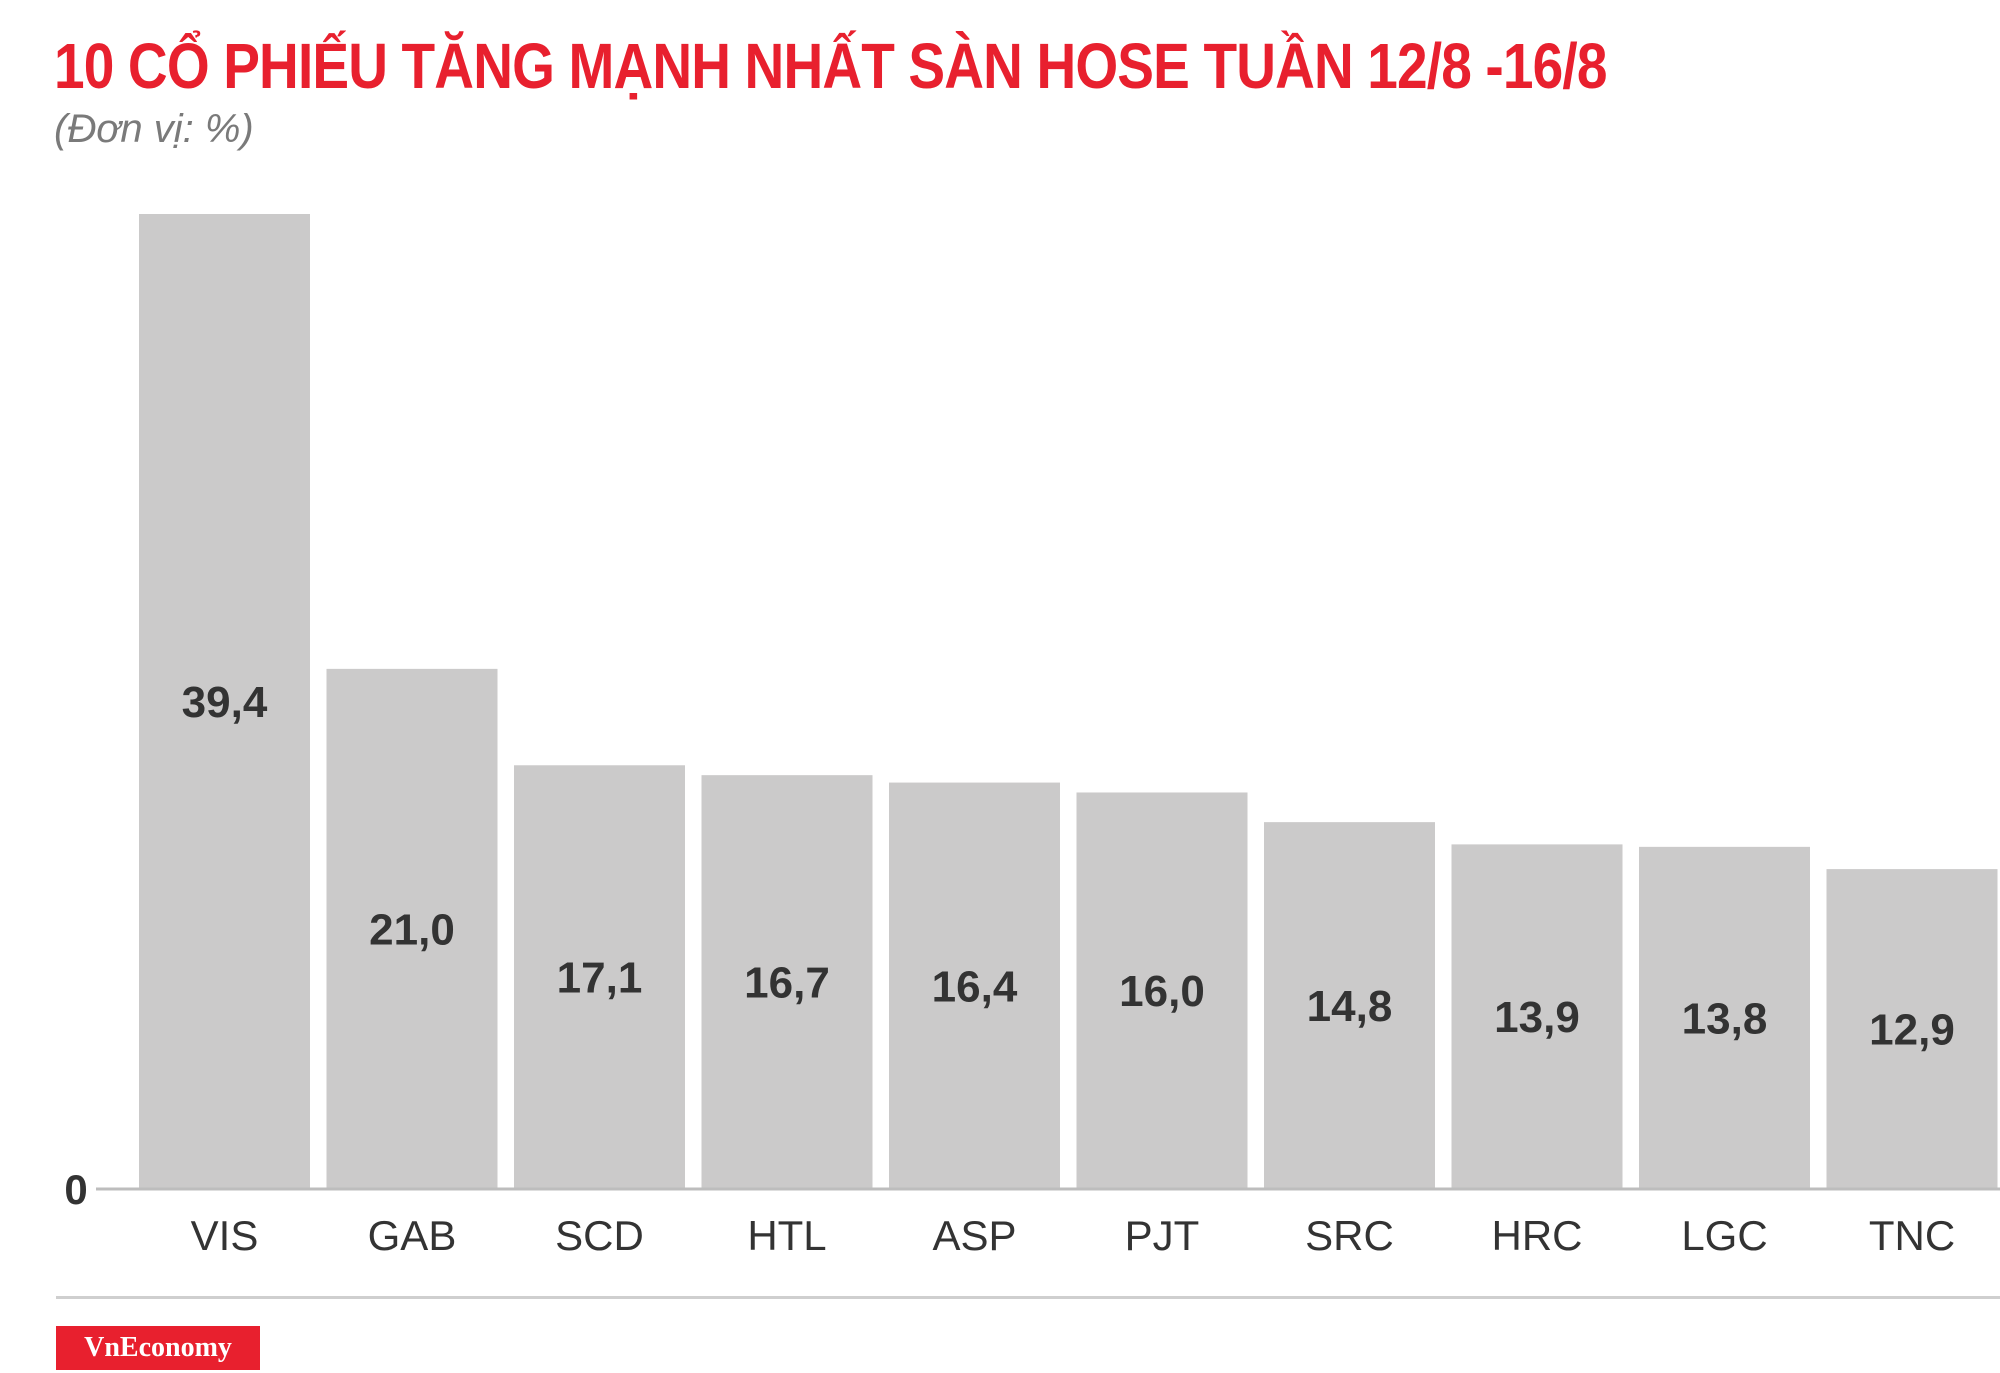 This screenshot has width=2000, height=1373. I want to click on category-label-scd: SCD, so click(599, 1235).